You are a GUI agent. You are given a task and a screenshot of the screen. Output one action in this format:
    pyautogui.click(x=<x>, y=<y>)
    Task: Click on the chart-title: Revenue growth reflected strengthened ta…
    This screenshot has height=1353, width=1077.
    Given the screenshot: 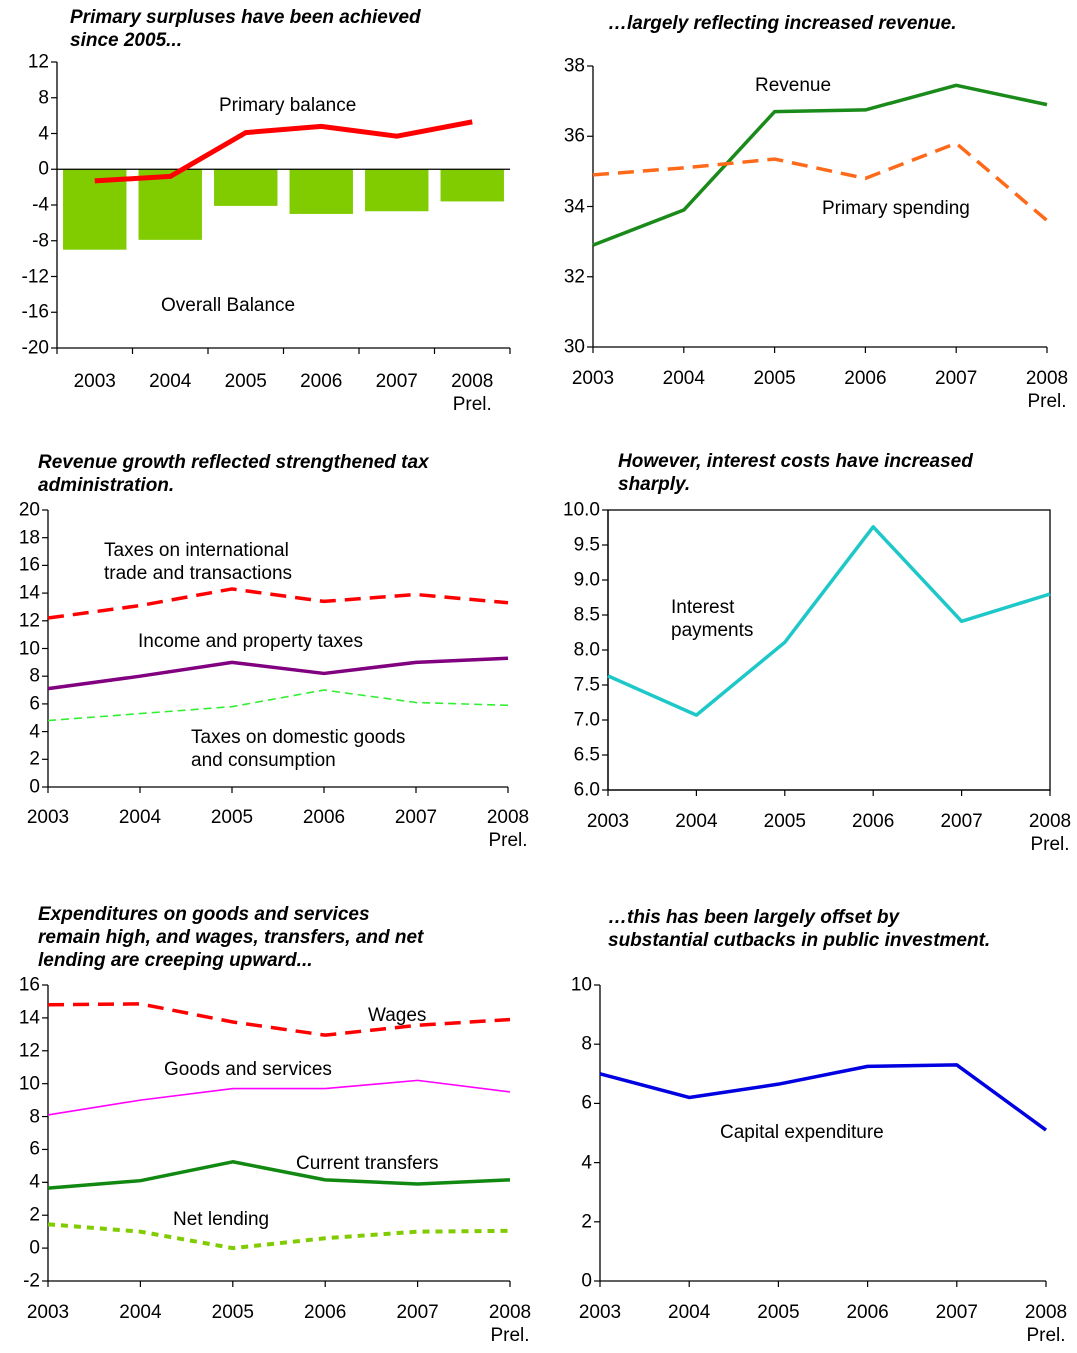 What is the action you would take?
    pyautogui.click(x=233, y=474)
    